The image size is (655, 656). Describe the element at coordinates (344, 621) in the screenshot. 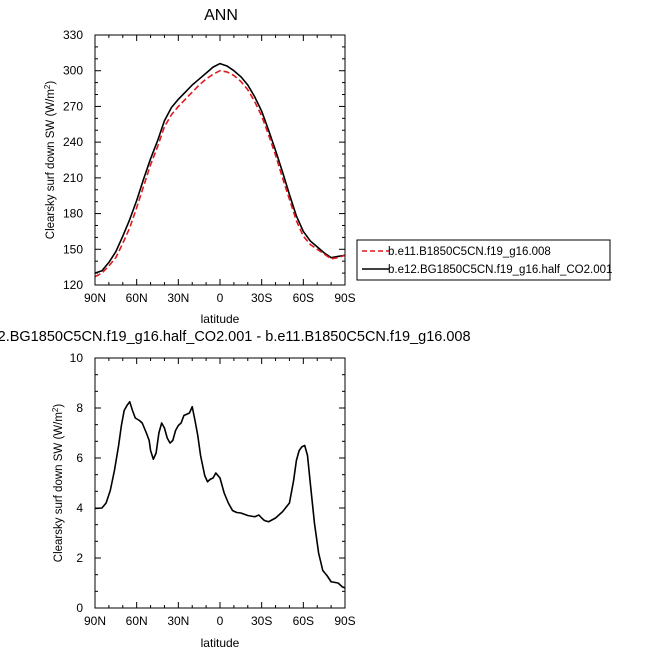

I see `bottom-x-tick-label: 90S` at that location.